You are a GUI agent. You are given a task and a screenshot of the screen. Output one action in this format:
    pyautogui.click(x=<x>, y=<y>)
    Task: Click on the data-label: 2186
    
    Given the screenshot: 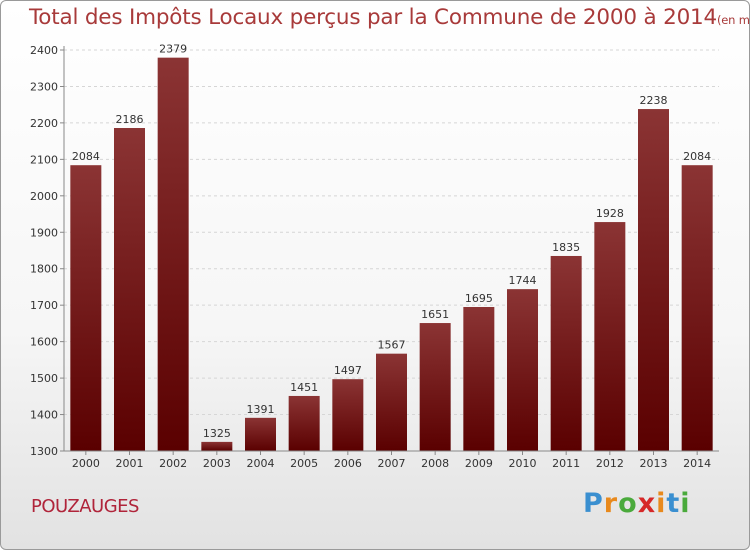 What is the action you would take?
    pyautogui.click(x=130, y=119)
    